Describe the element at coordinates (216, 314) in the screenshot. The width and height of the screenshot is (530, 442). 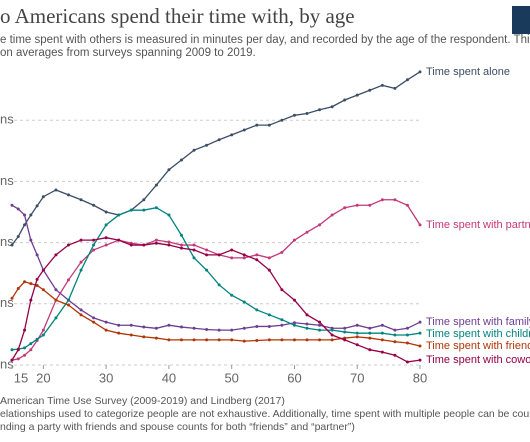
I see `series-line` at that location.